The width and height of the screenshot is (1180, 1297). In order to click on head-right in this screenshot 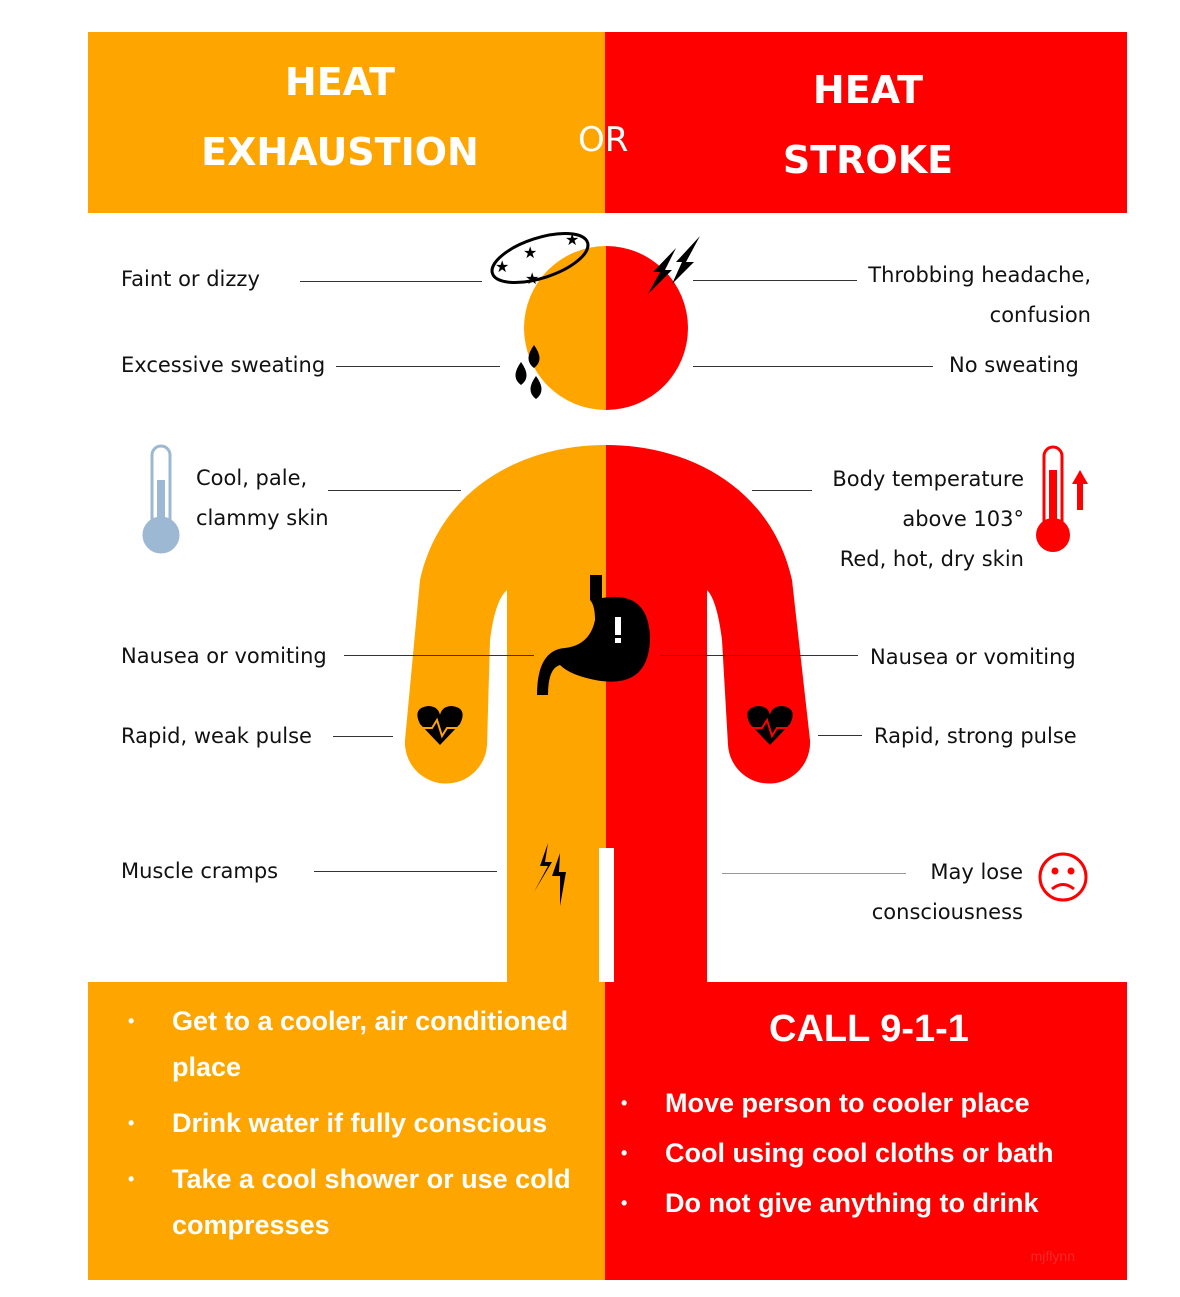, I will do `click(647, 328)`.